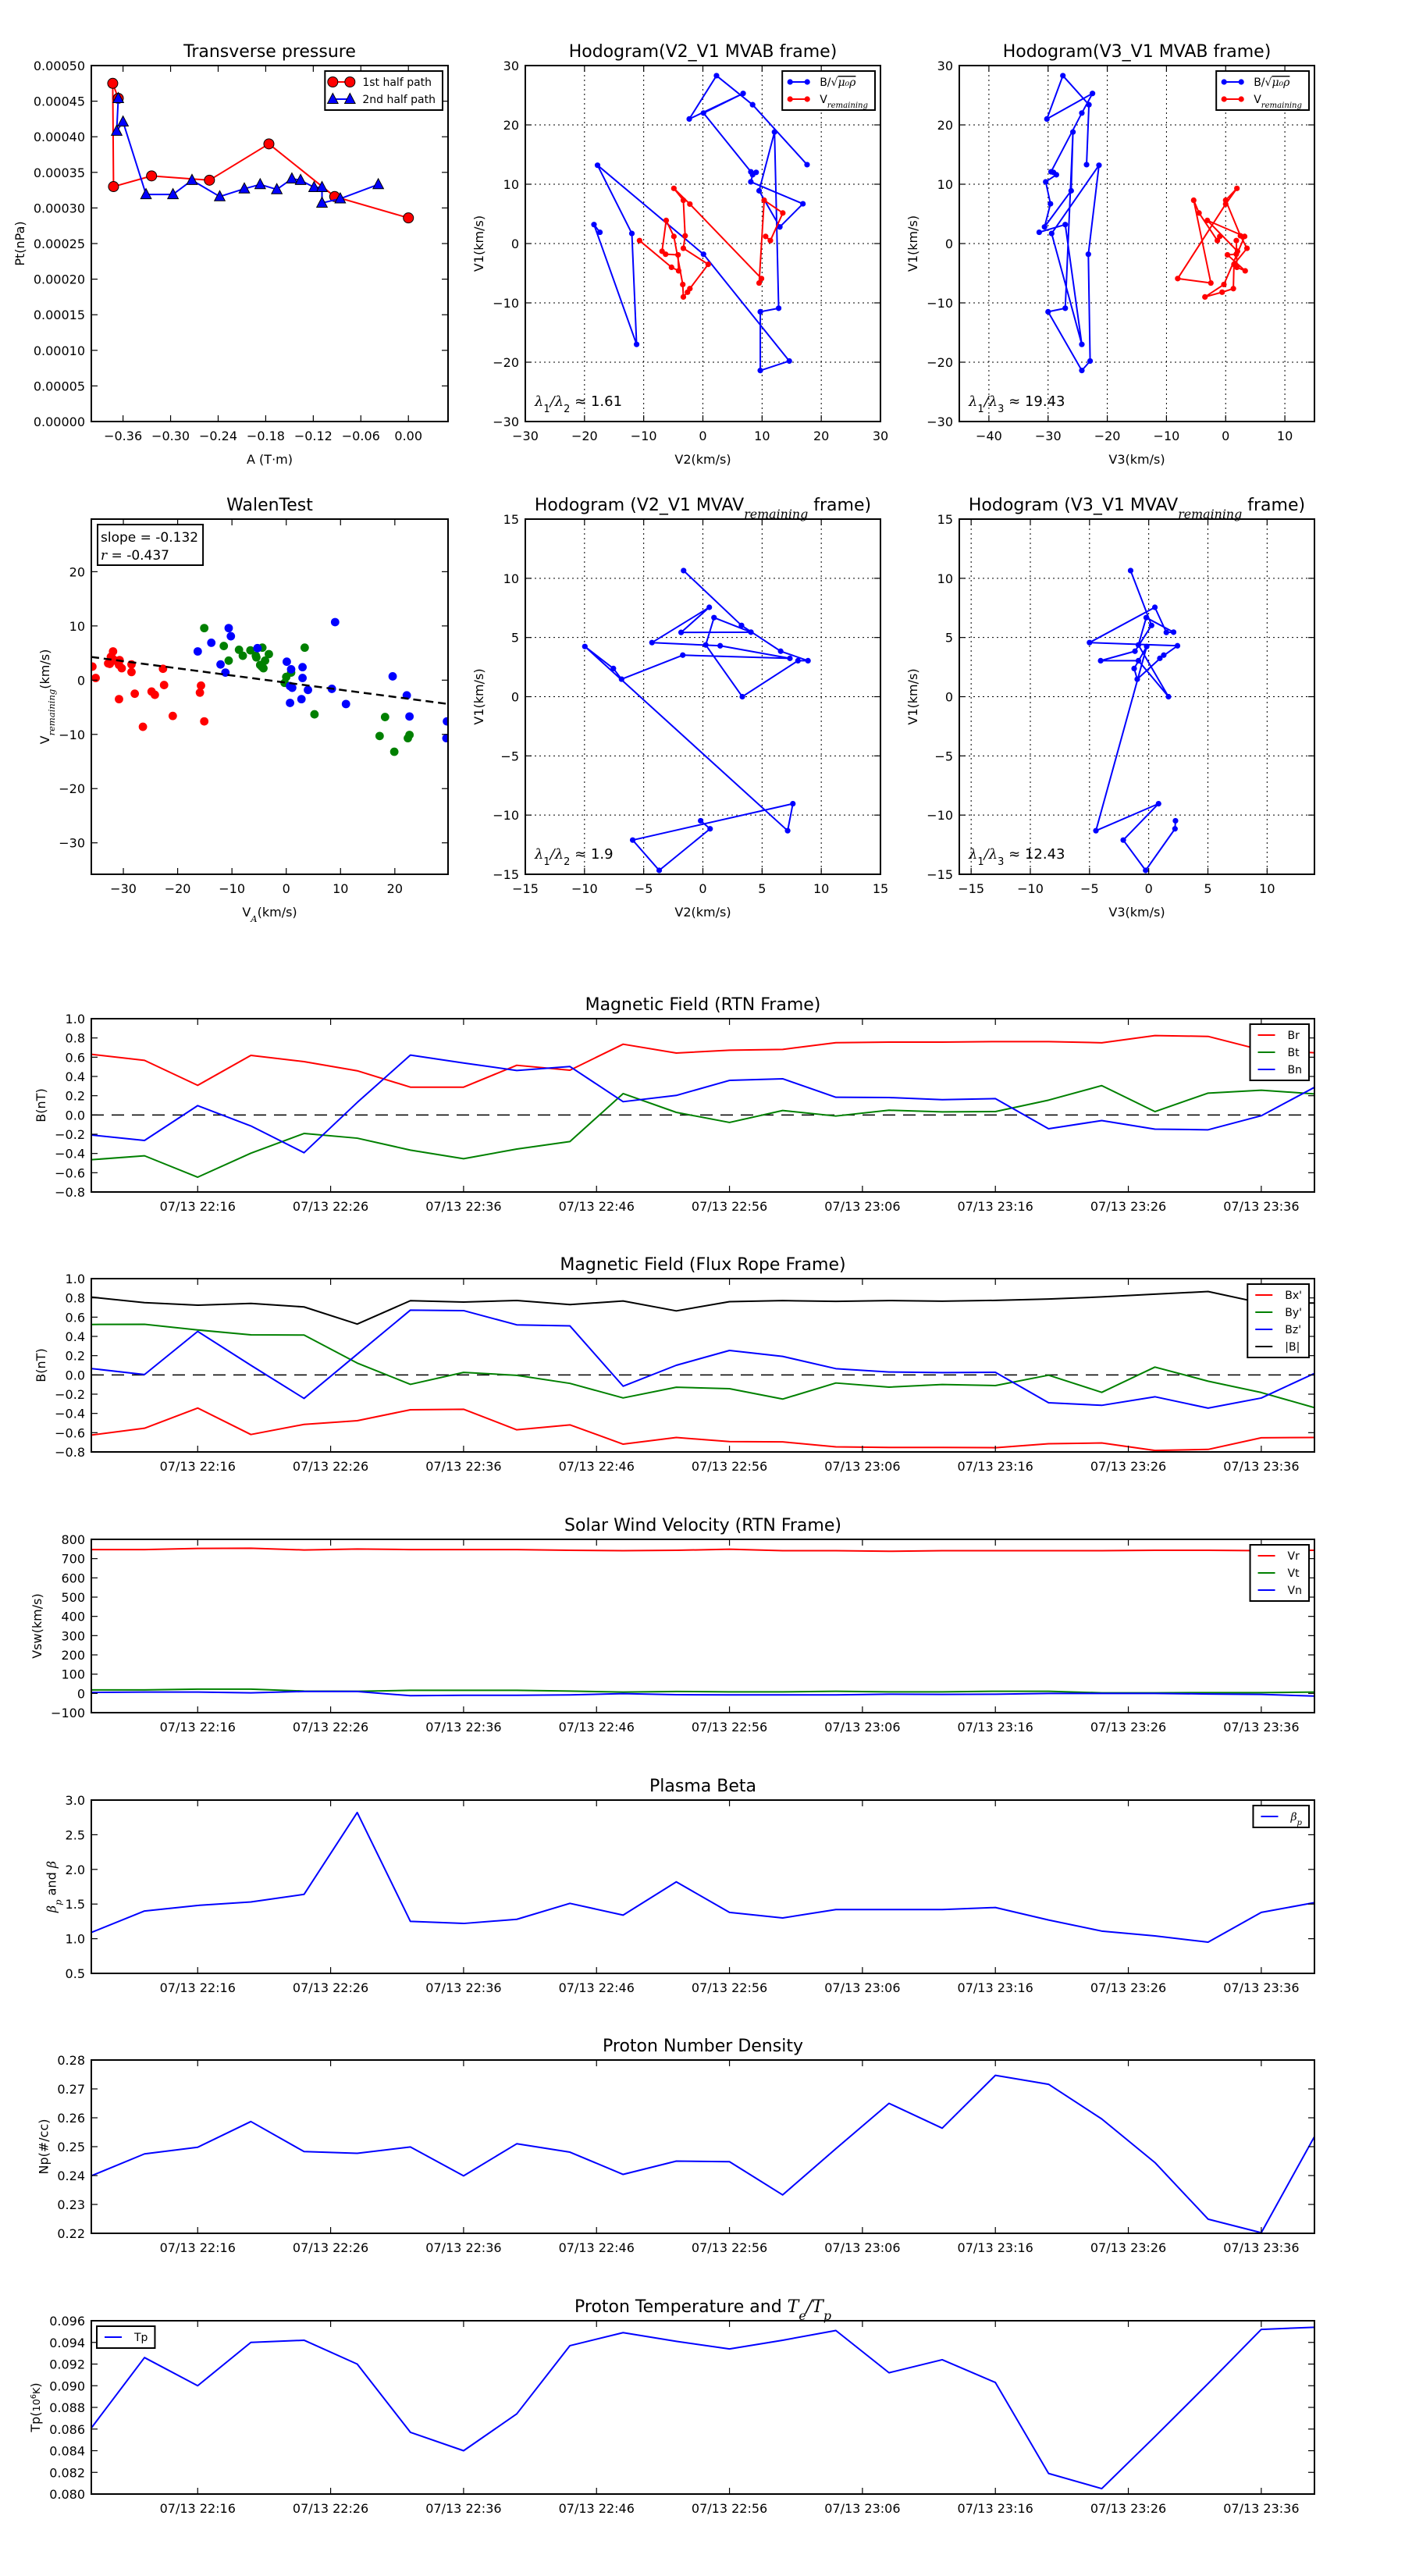 The height and width of the screenshot is (2576, 1405). Describe the element at coordinates (60, 66) in the screenshot. I see `y-tick-label: 0.00050` at that location.